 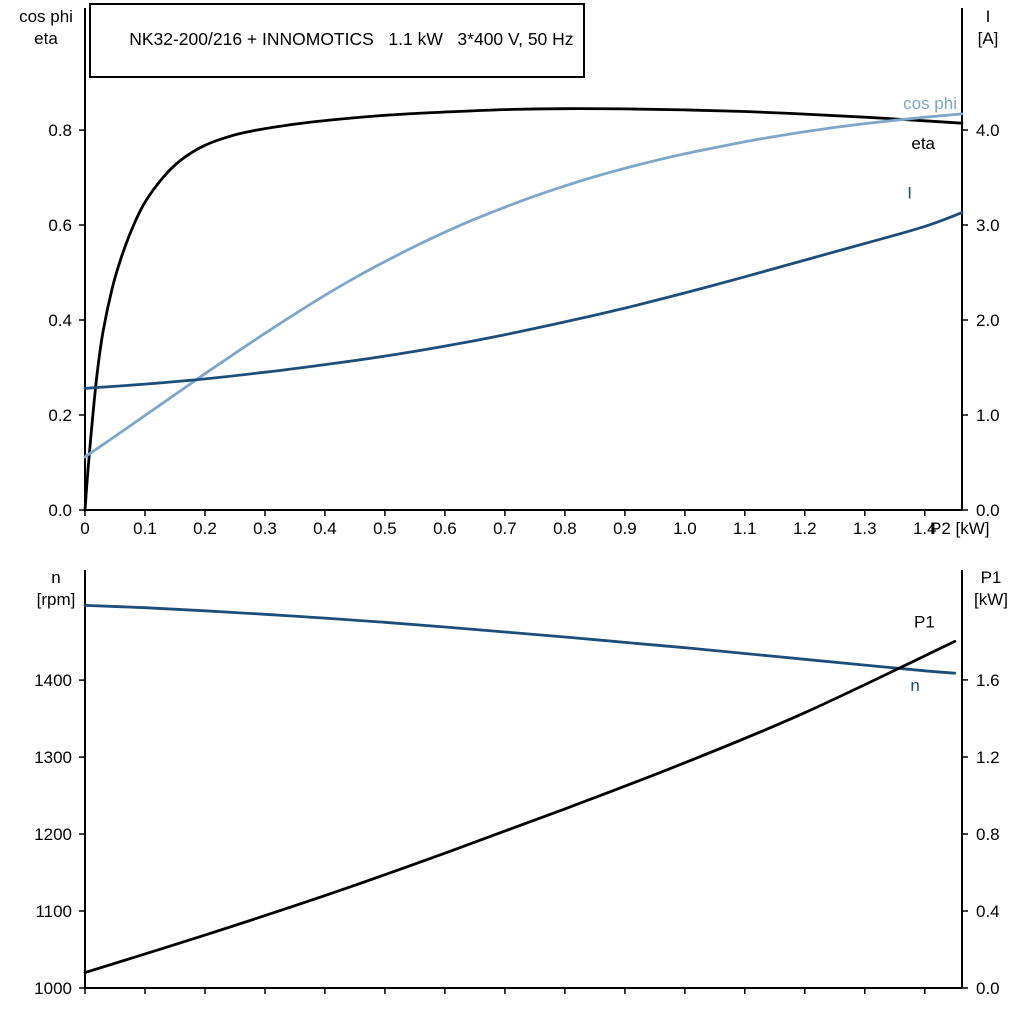 I want to click on y-right-axis-title: [kW], so click(x=991, y=599).